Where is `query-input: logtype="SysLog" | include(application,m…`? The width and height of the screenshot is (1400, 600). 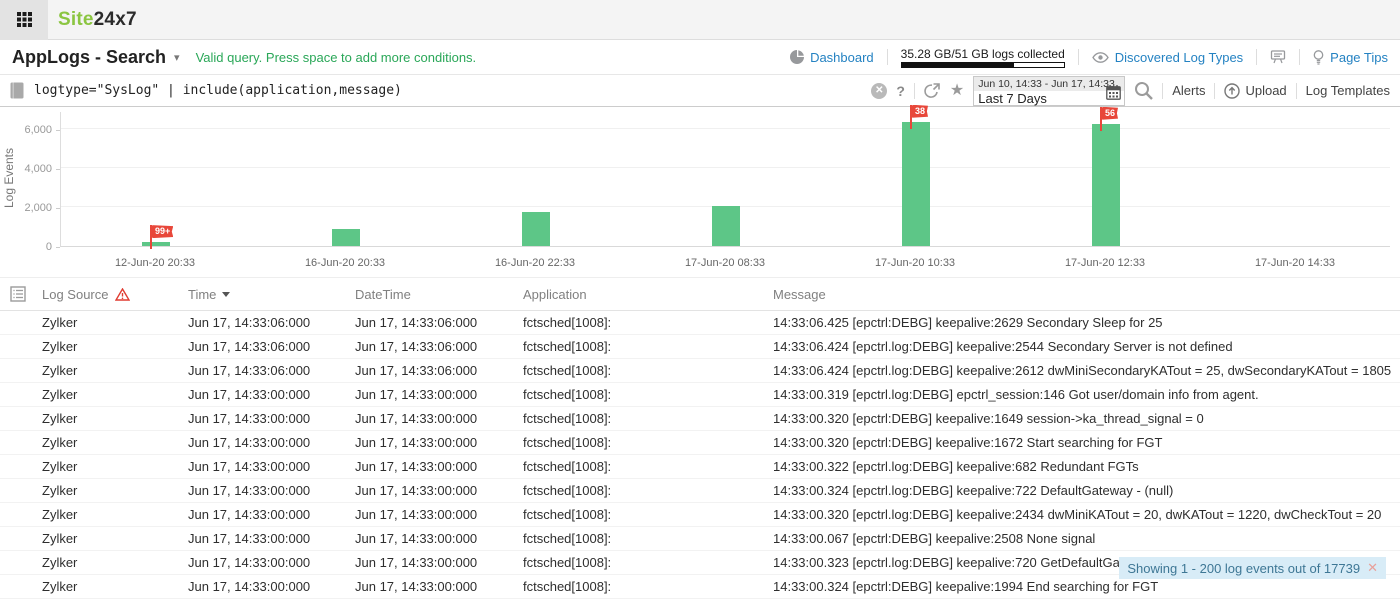
query-input: logtype="SysLog" | include(application,m… is located at coordinates (218, 90).